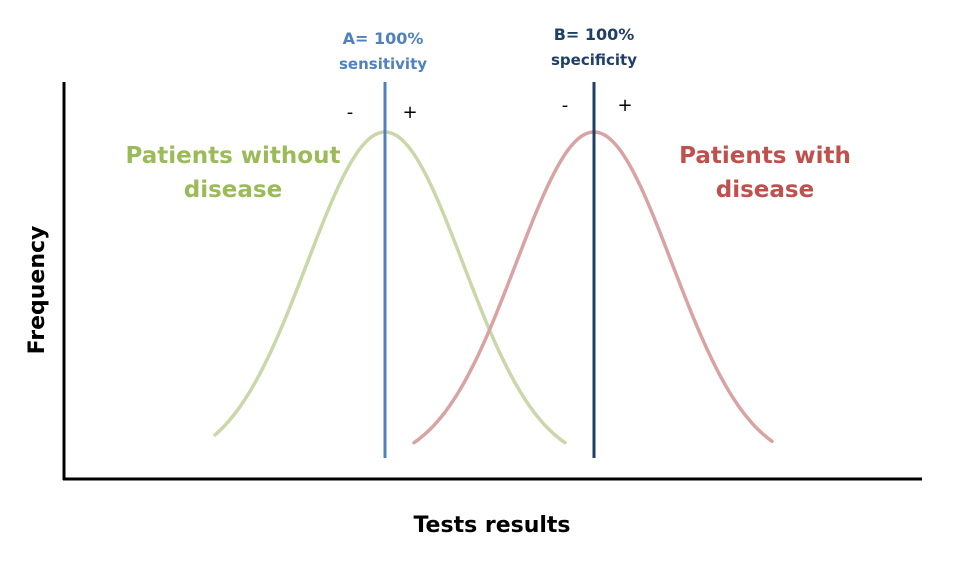 This screenshot has height=565, width=961. I want to click on line-b-label: B= 100%, so click(594, 34).